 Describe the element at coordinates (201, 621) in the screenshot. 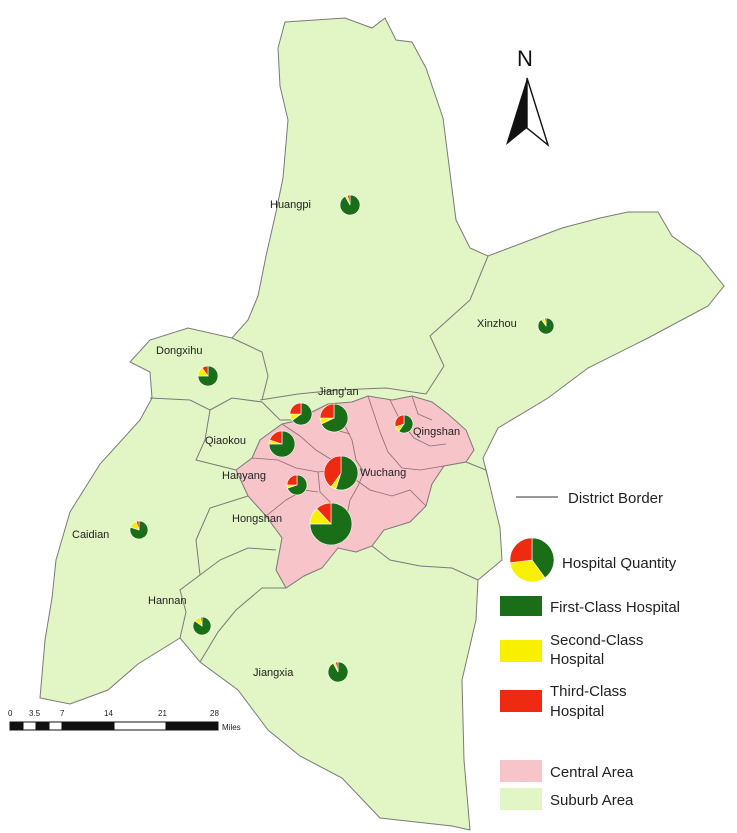

I see `pie-hannan-third-slice` at that location.